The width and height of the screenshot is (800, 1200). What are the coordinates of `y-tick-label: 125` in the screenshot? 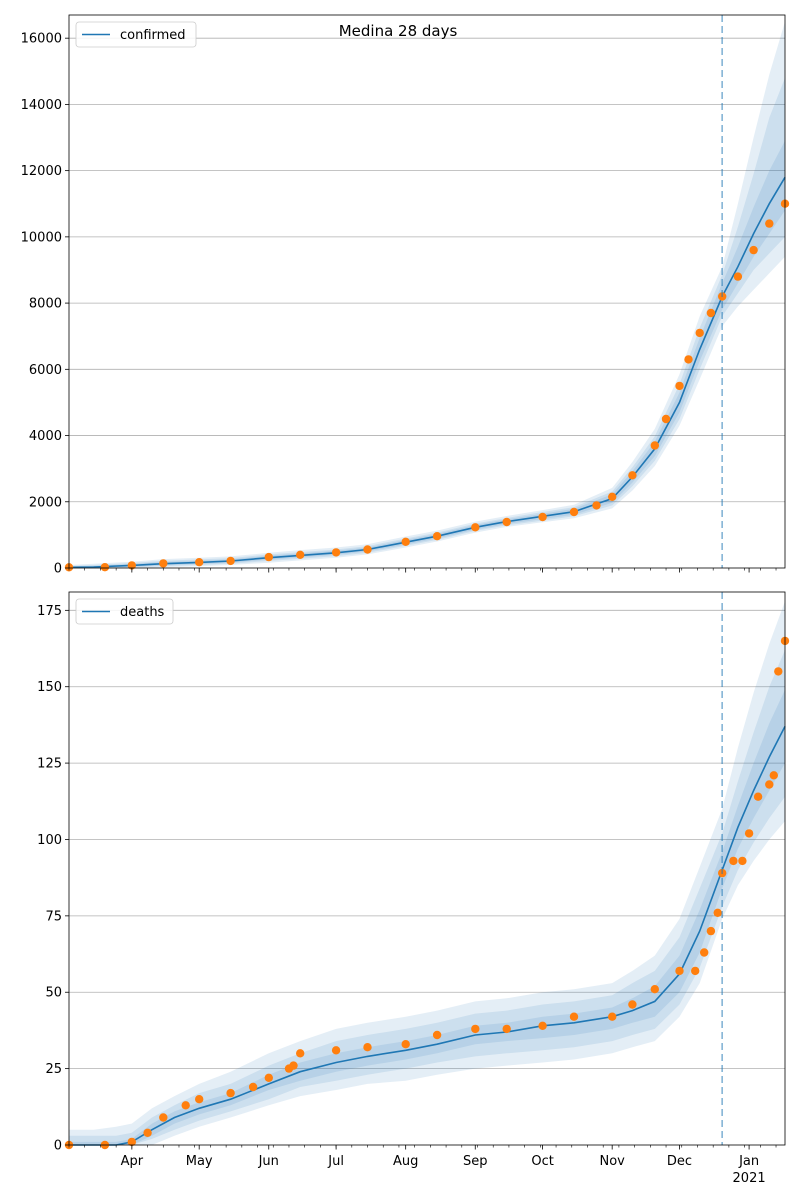 It's located at (49, 764).